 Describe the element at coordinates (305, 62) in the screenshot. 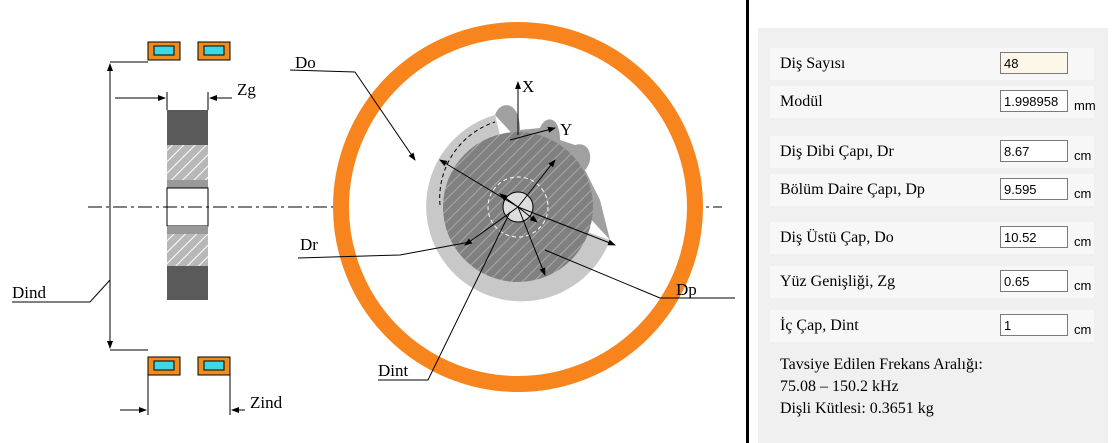

I see `label: Do` at that location.